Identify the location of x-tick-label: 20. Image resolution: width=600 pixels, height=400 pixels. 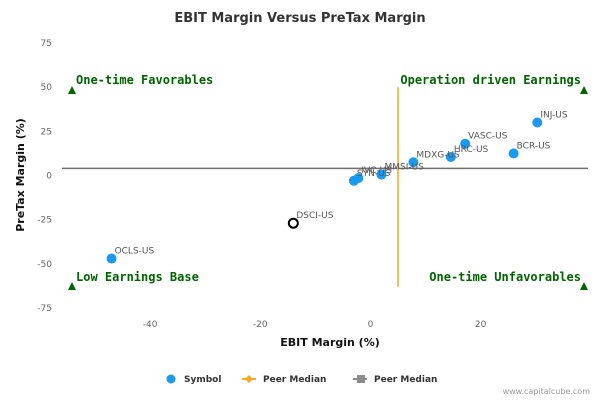
(481, 325).